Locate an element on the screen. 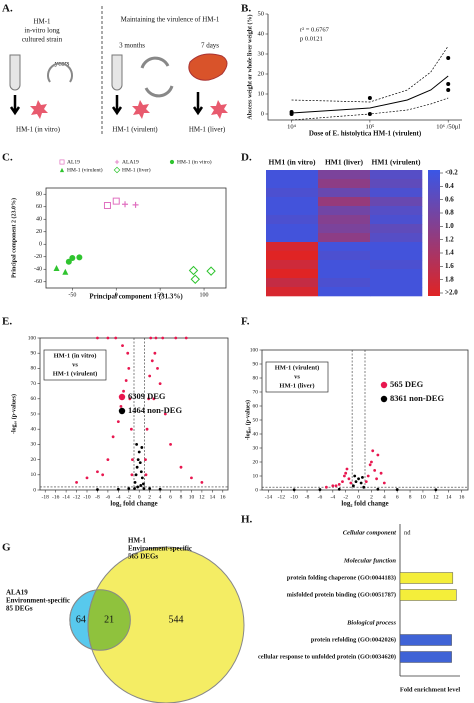  set-label: 565 DEGs is located at coordinates (143, 557).